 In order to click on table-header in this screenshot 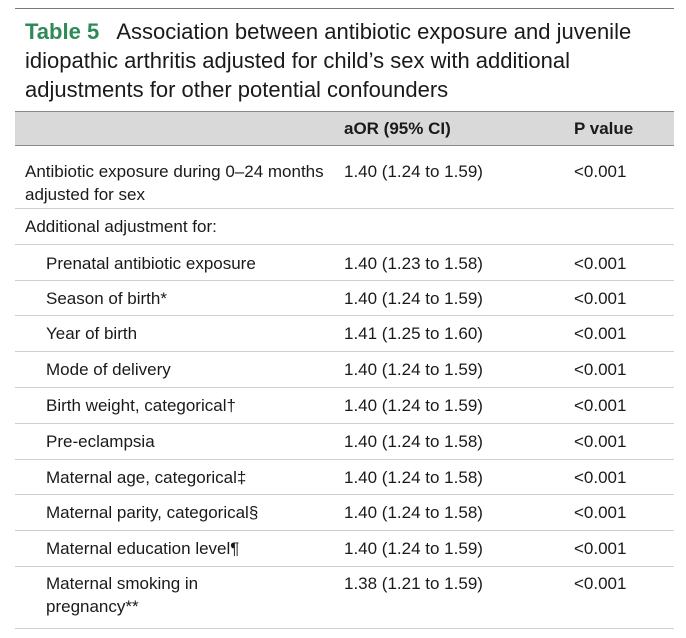, I will do `click(344, 128)`.